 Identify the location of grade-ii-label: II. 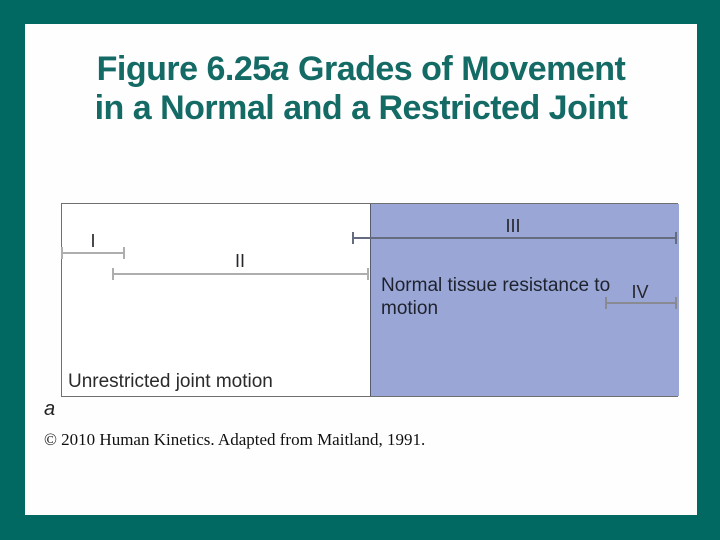
(240, 261).